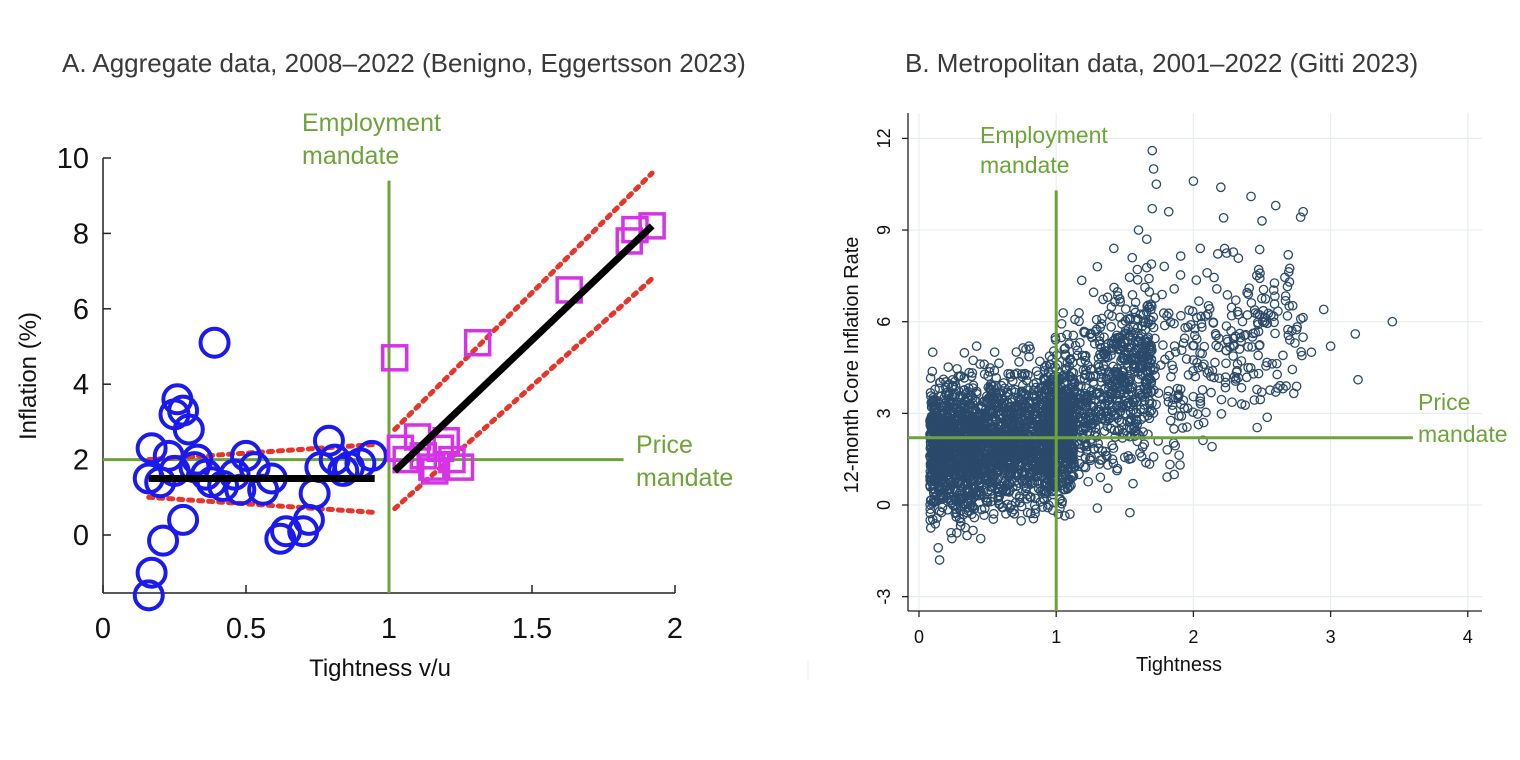 This screenshot has width=1520, height=760. I want to click on a-y-axis-label: Inflation (%), so click(28, 376).